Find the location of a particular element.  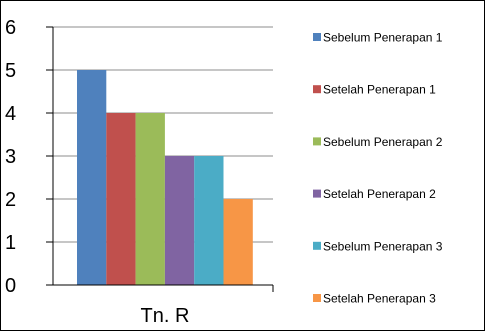

x-tick-label: Tn. R is located at coordinates (165, 316).